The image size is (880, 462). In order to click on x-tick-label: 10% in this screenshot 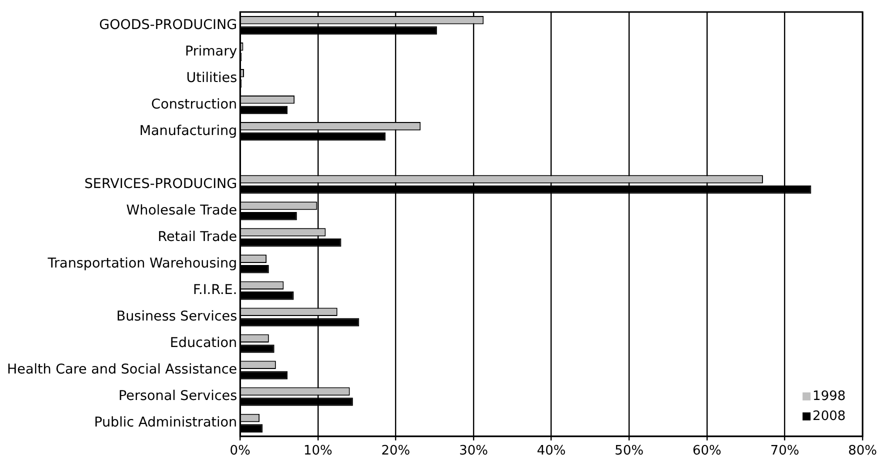, I will do `click(317, 451)`.